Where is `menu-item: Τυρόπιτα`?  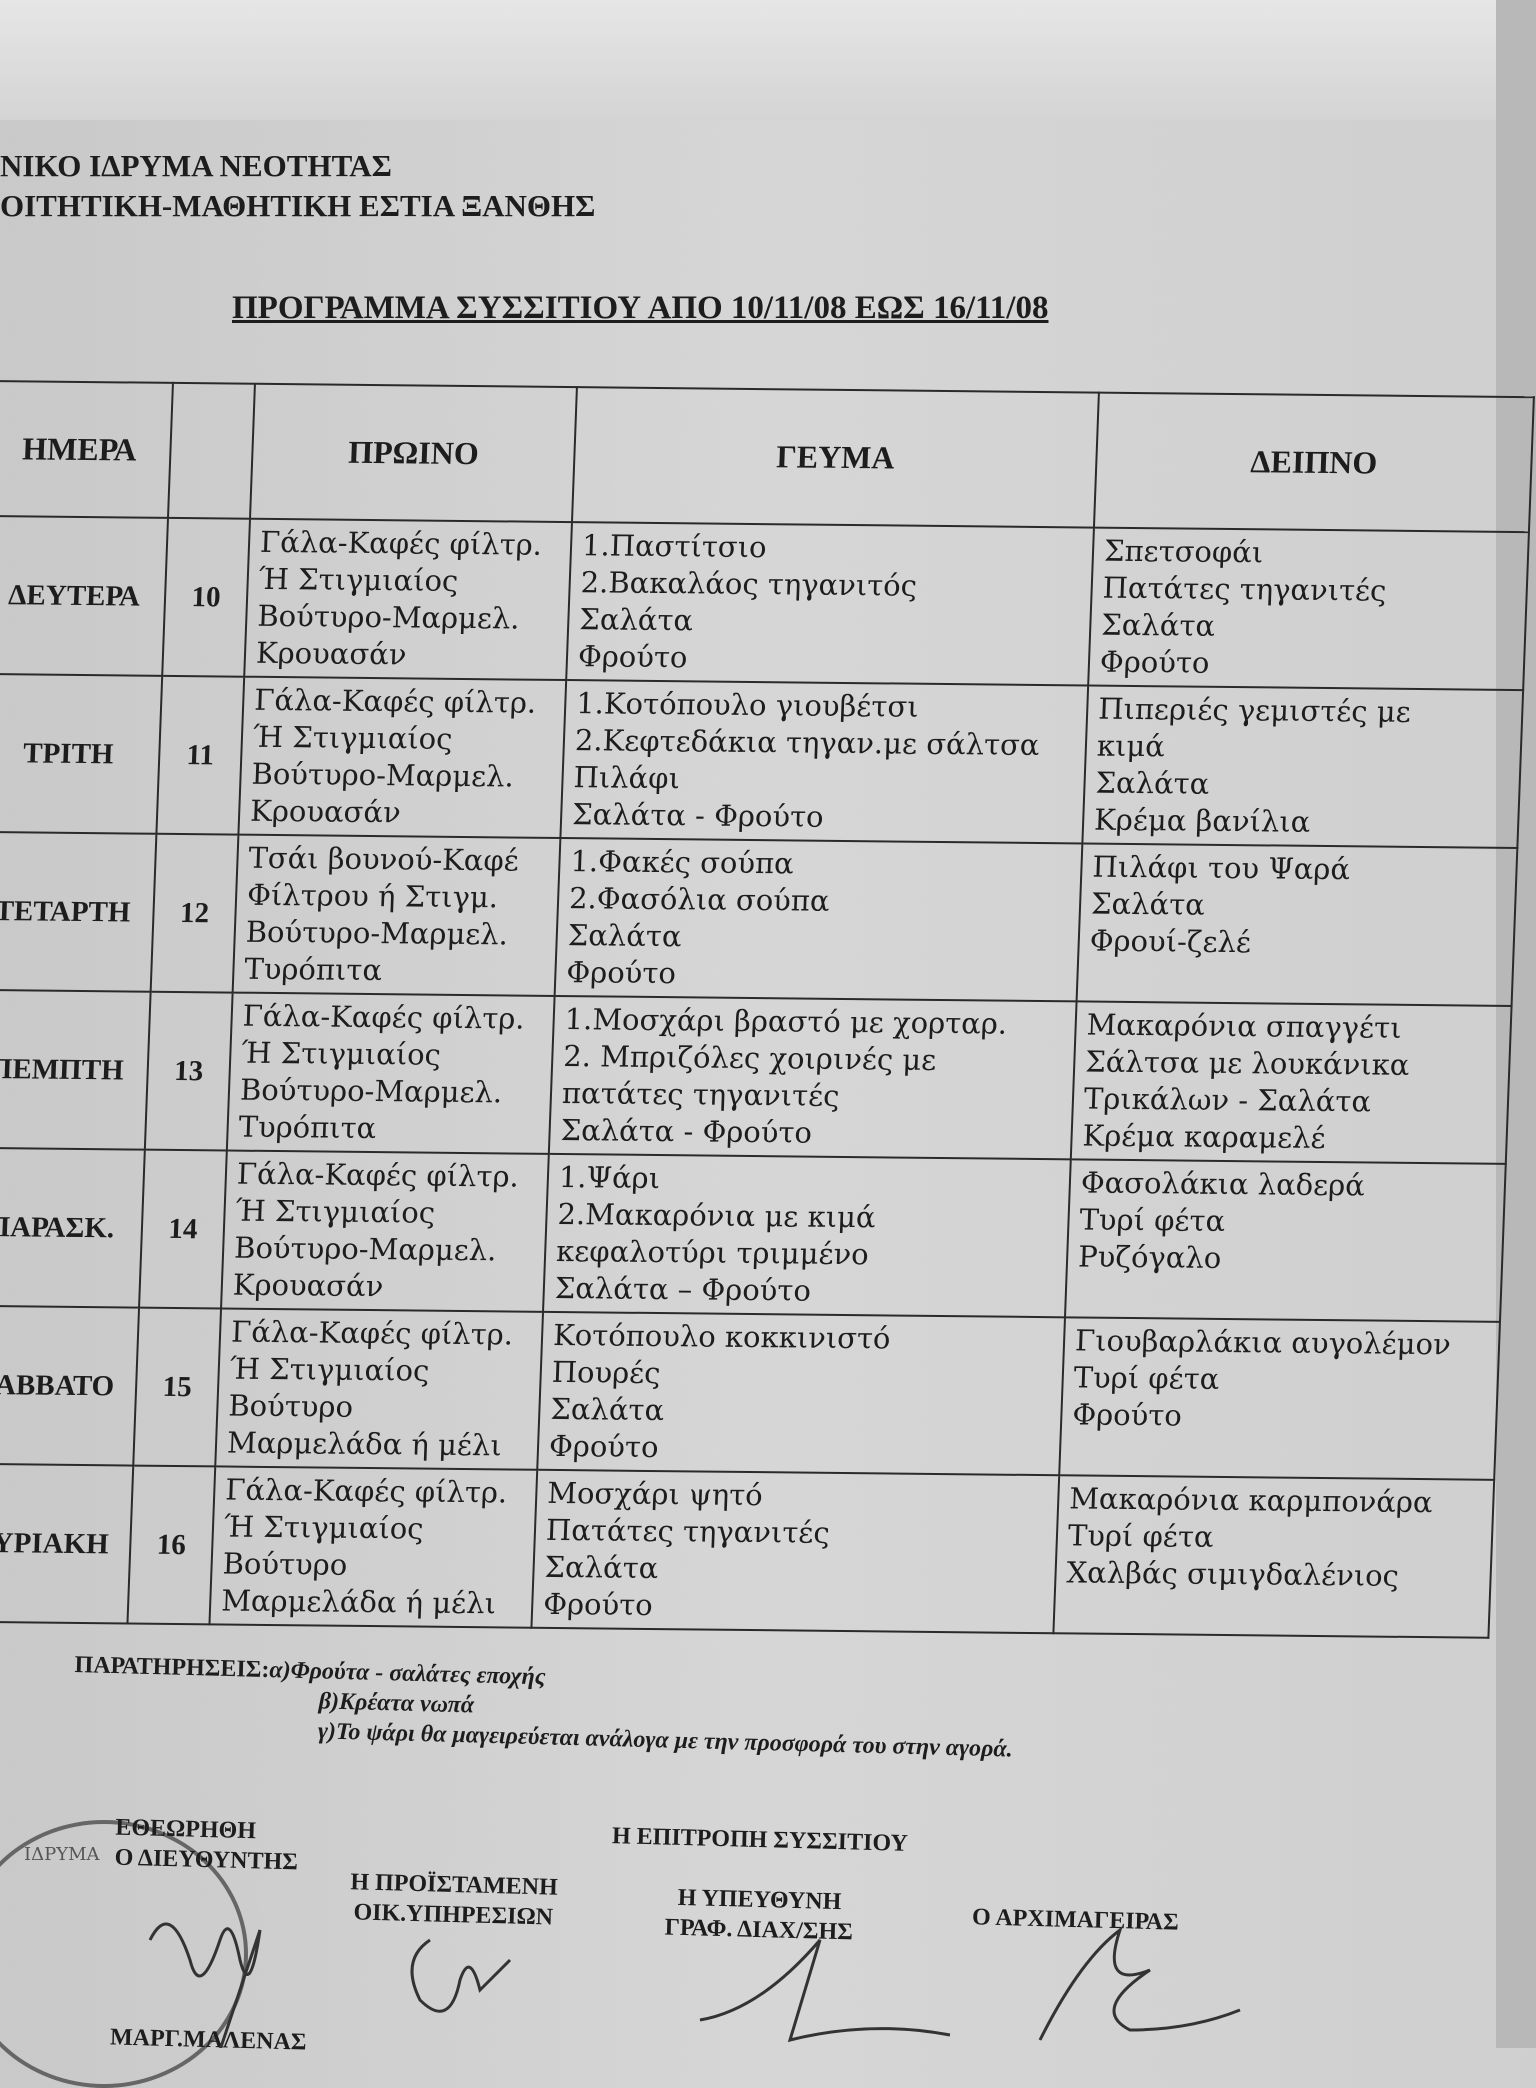 menu-item: Τυρόπιτα is located at coordinates (313, 969).